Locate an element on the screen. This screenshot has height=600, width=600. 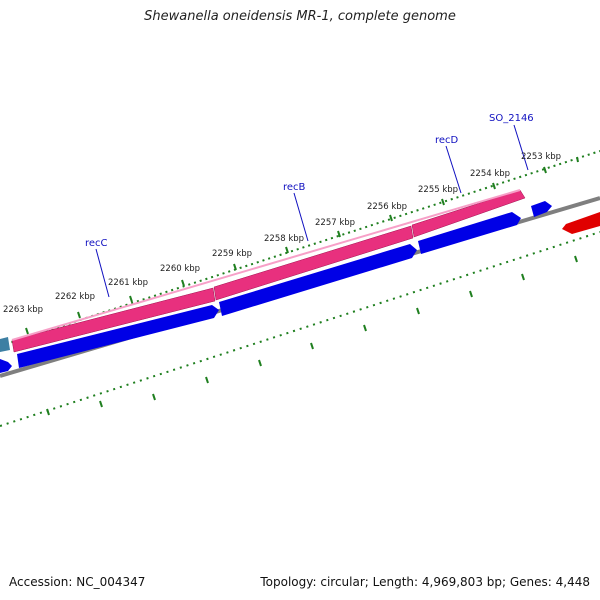
recc-cds is located at coordinates (113, 320).